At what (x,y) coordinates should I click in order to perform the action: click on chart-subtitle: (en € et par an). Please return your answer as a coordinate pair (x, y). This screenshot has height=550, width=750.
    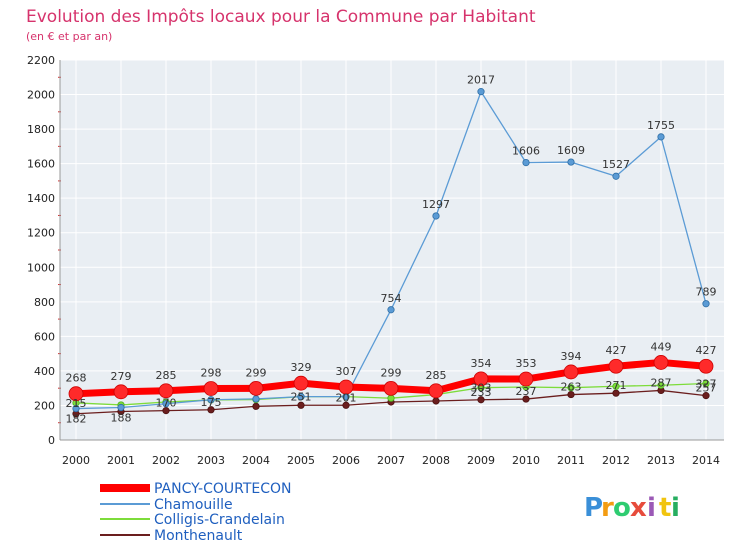
    Looking at the image, I should click on (69, 36).